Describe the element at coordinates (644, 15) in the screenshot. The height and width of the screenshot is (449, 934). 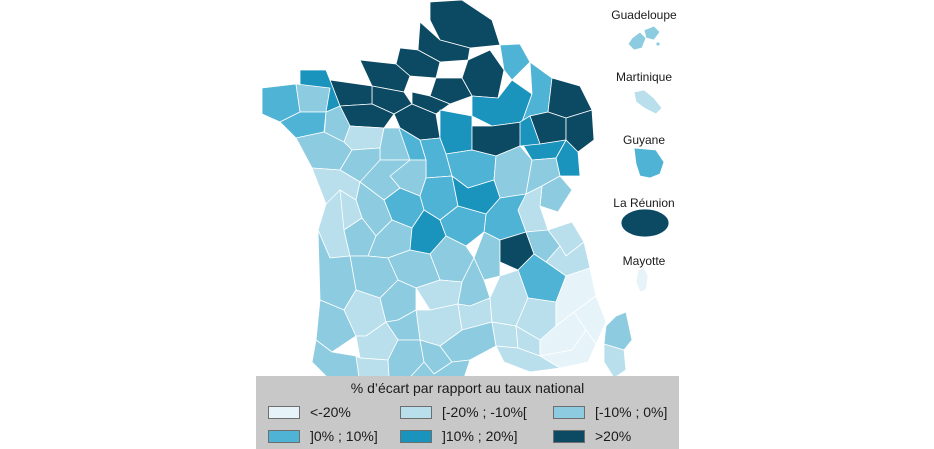
I see `label-guadeloupe: Guadeloupe` at that location.